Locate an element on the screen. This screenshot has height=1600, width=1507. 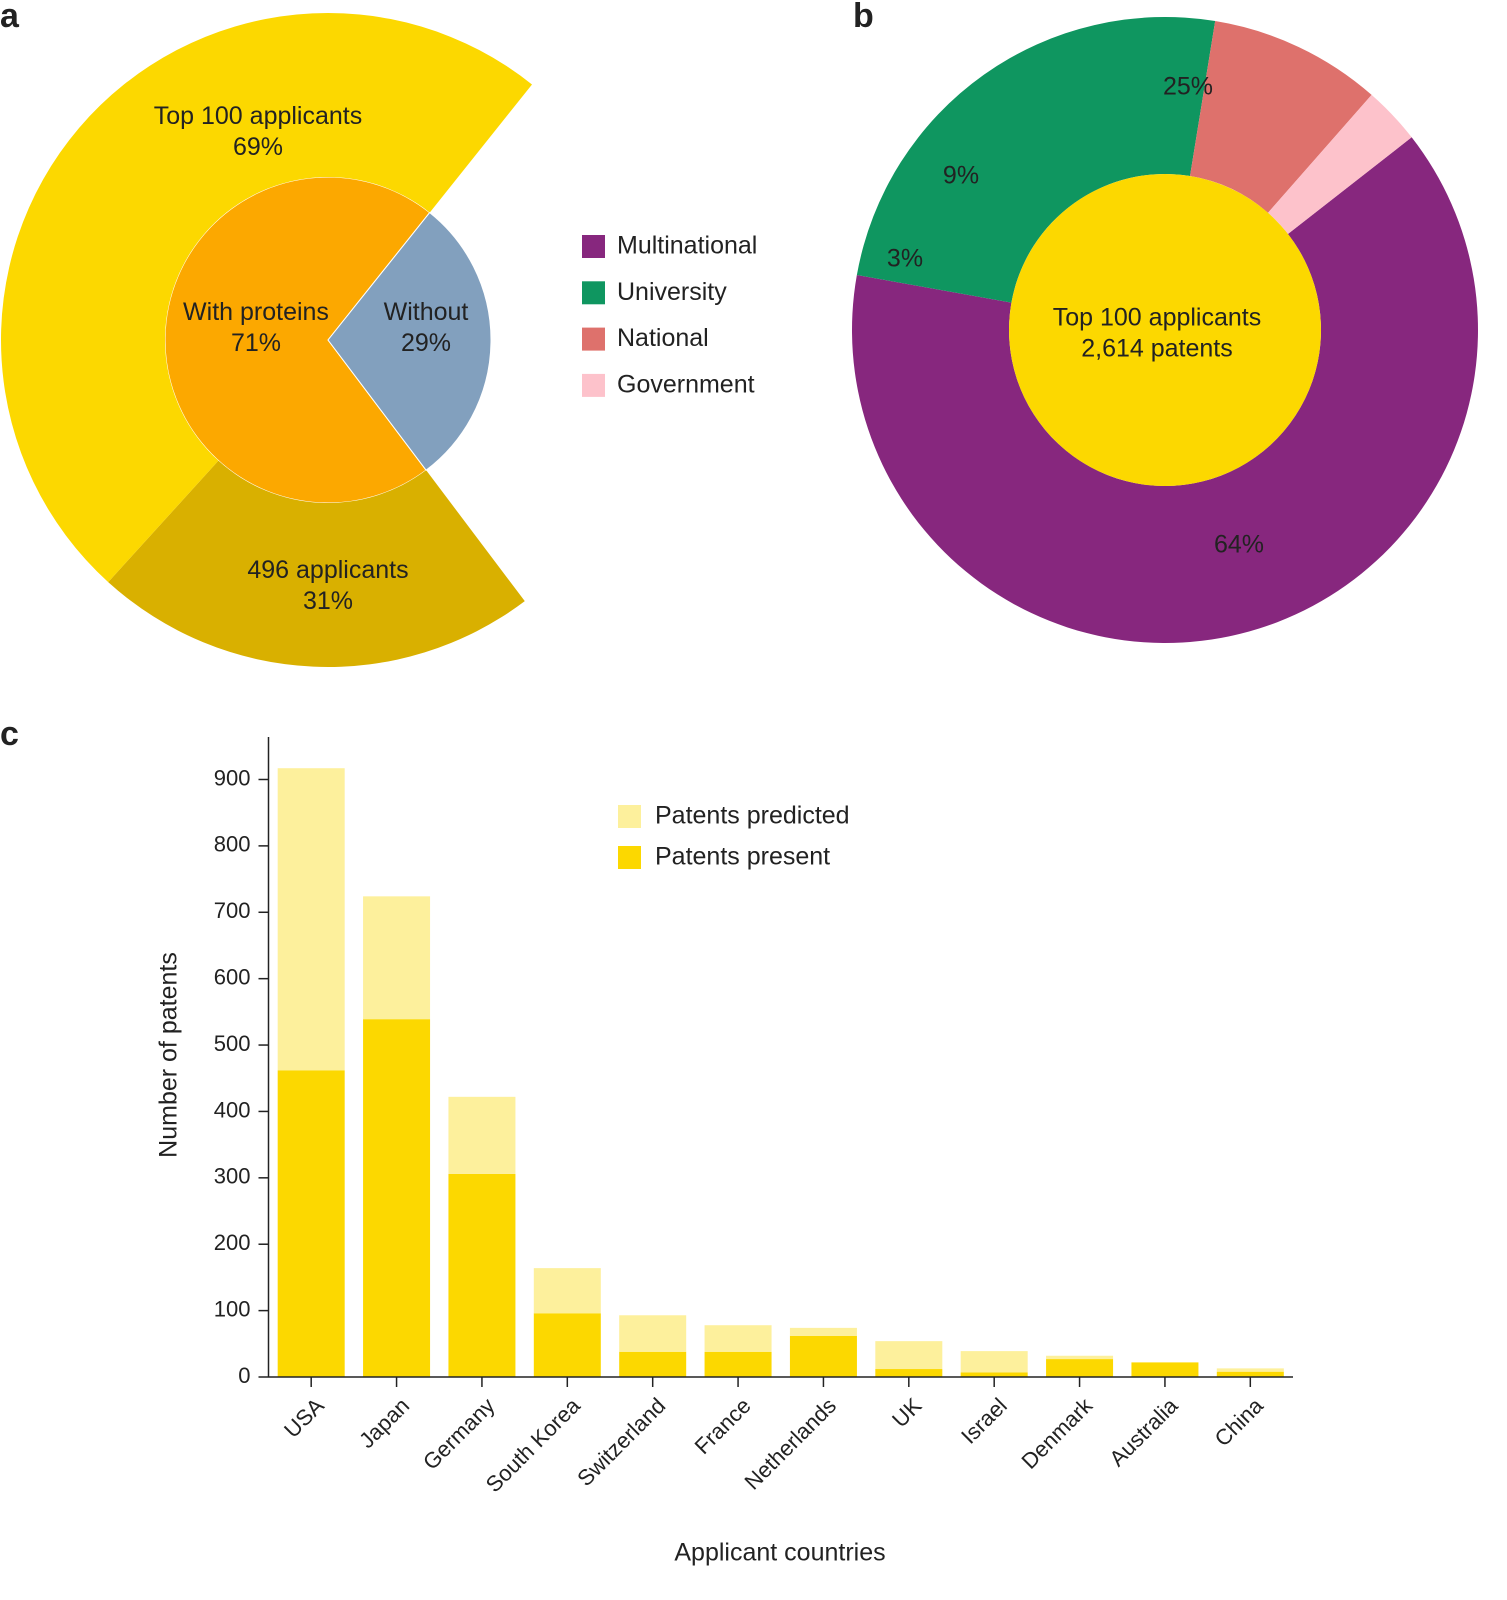
value-label: 64% is located at coordinates (1239, 545).